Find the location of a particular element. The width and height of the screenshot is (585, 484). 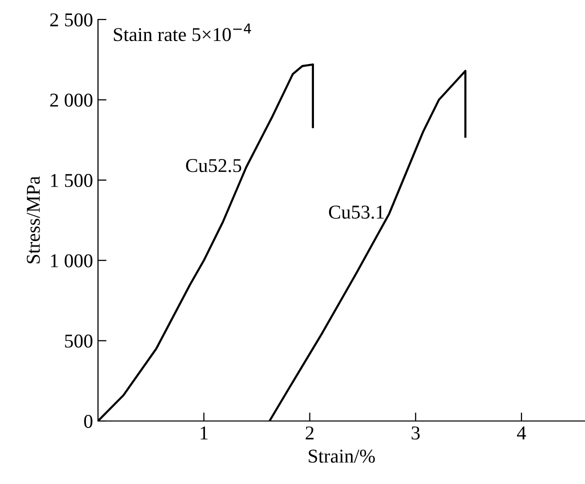

x-axis-title: Strain/% is located at coordinates (341, 456).